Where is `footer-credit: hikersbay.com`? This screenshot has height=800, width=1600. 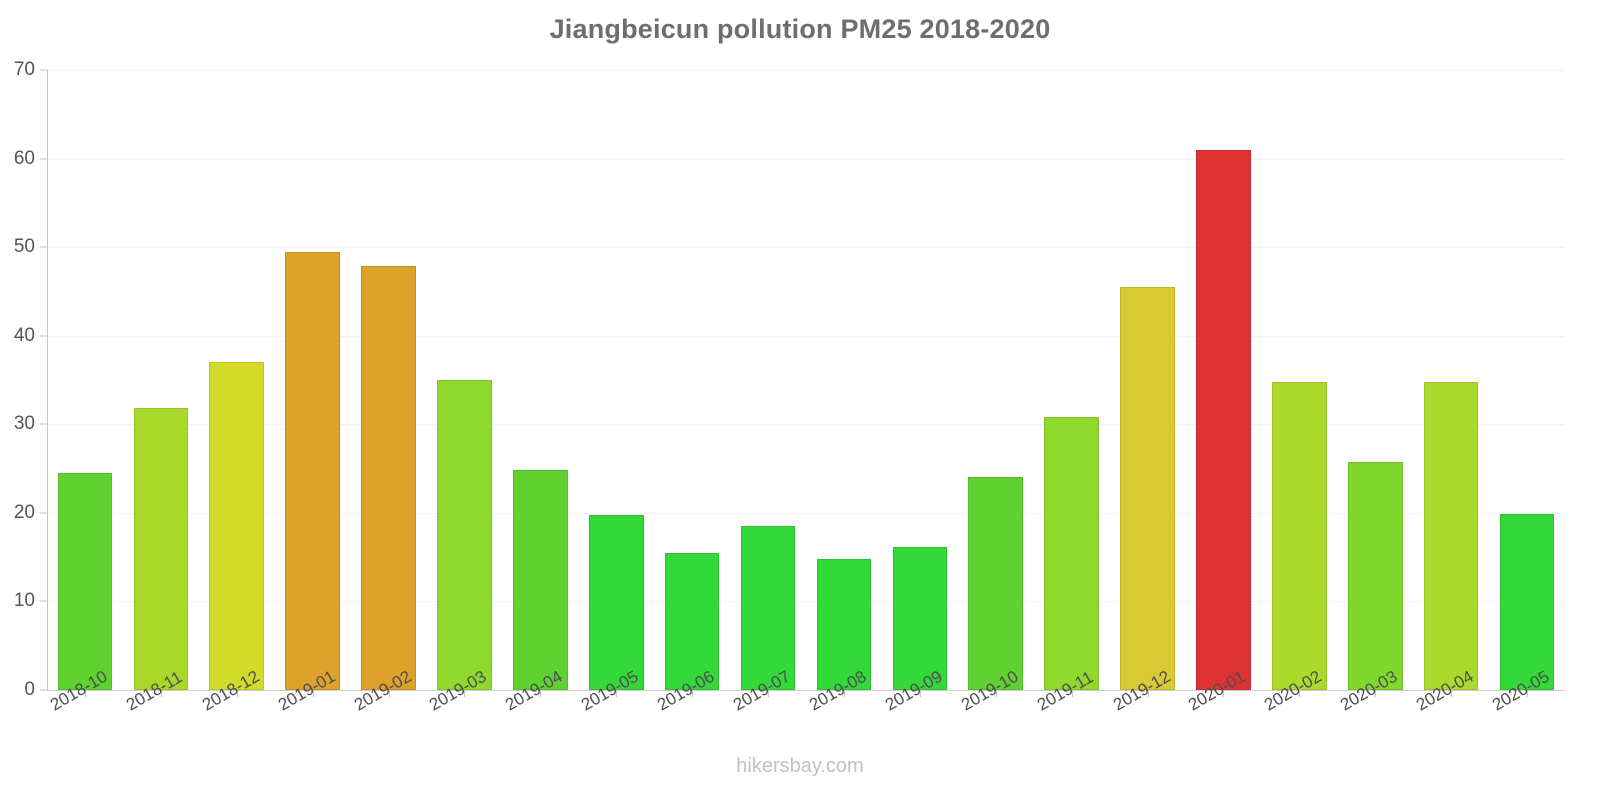
footer-credit: hikersbay.com is located at coordinates (800, 766).